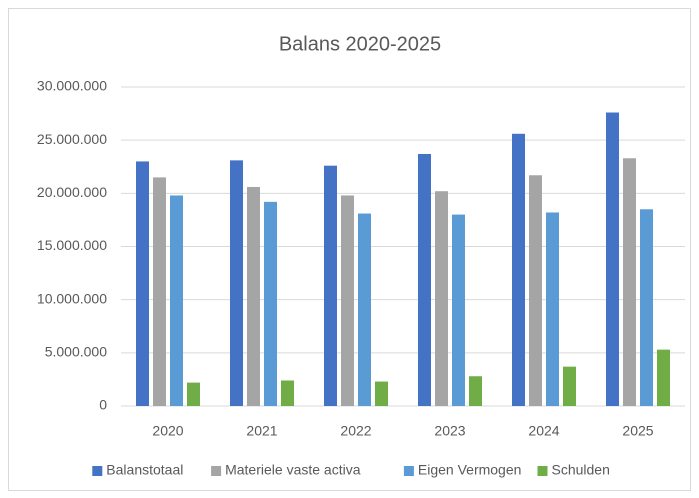 The image size is (699, 498). What do you see at coordinates (72, 192) in the screenshot?
I see `y-tick-label: 20.000.000` at bounding box center [72, 192].